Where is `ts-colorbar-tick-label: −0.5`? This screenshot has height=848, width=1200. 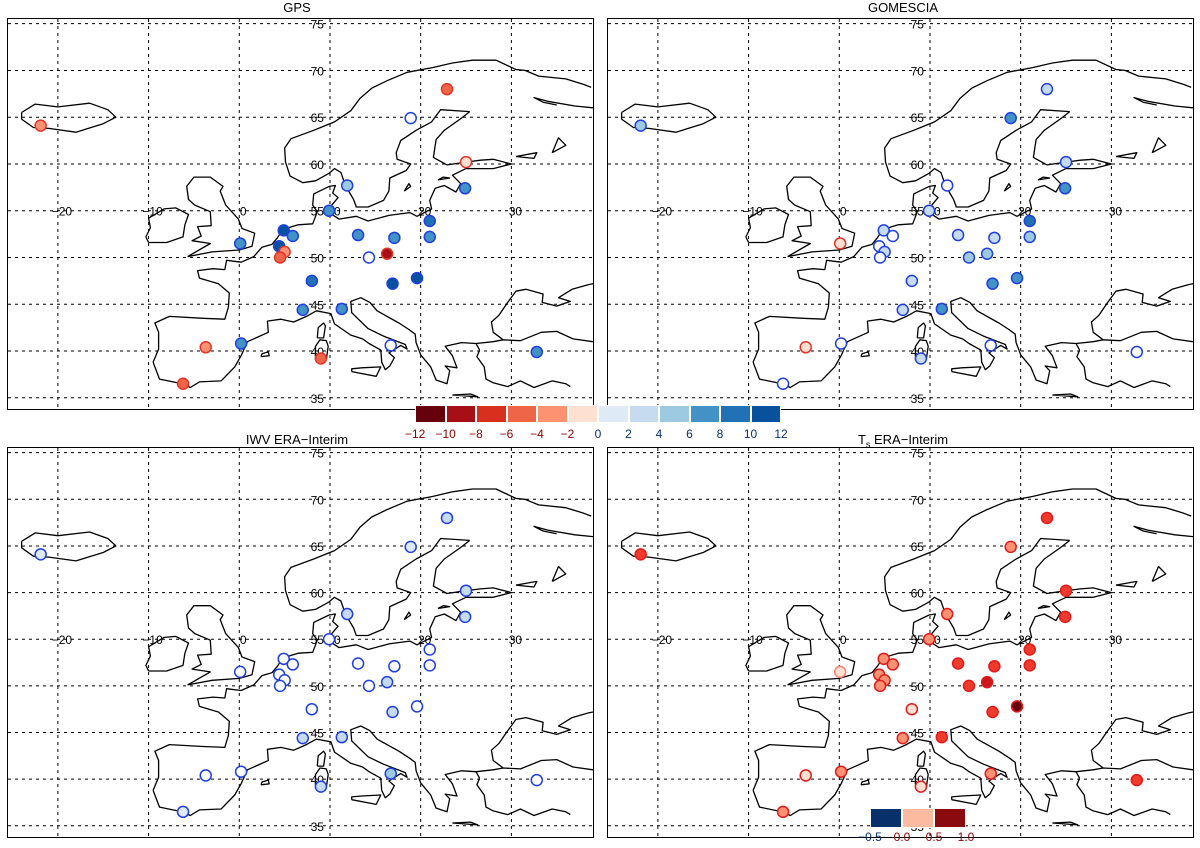
ts-colorbar-tick-label: −0.5 is located at coordinates (870, 837).